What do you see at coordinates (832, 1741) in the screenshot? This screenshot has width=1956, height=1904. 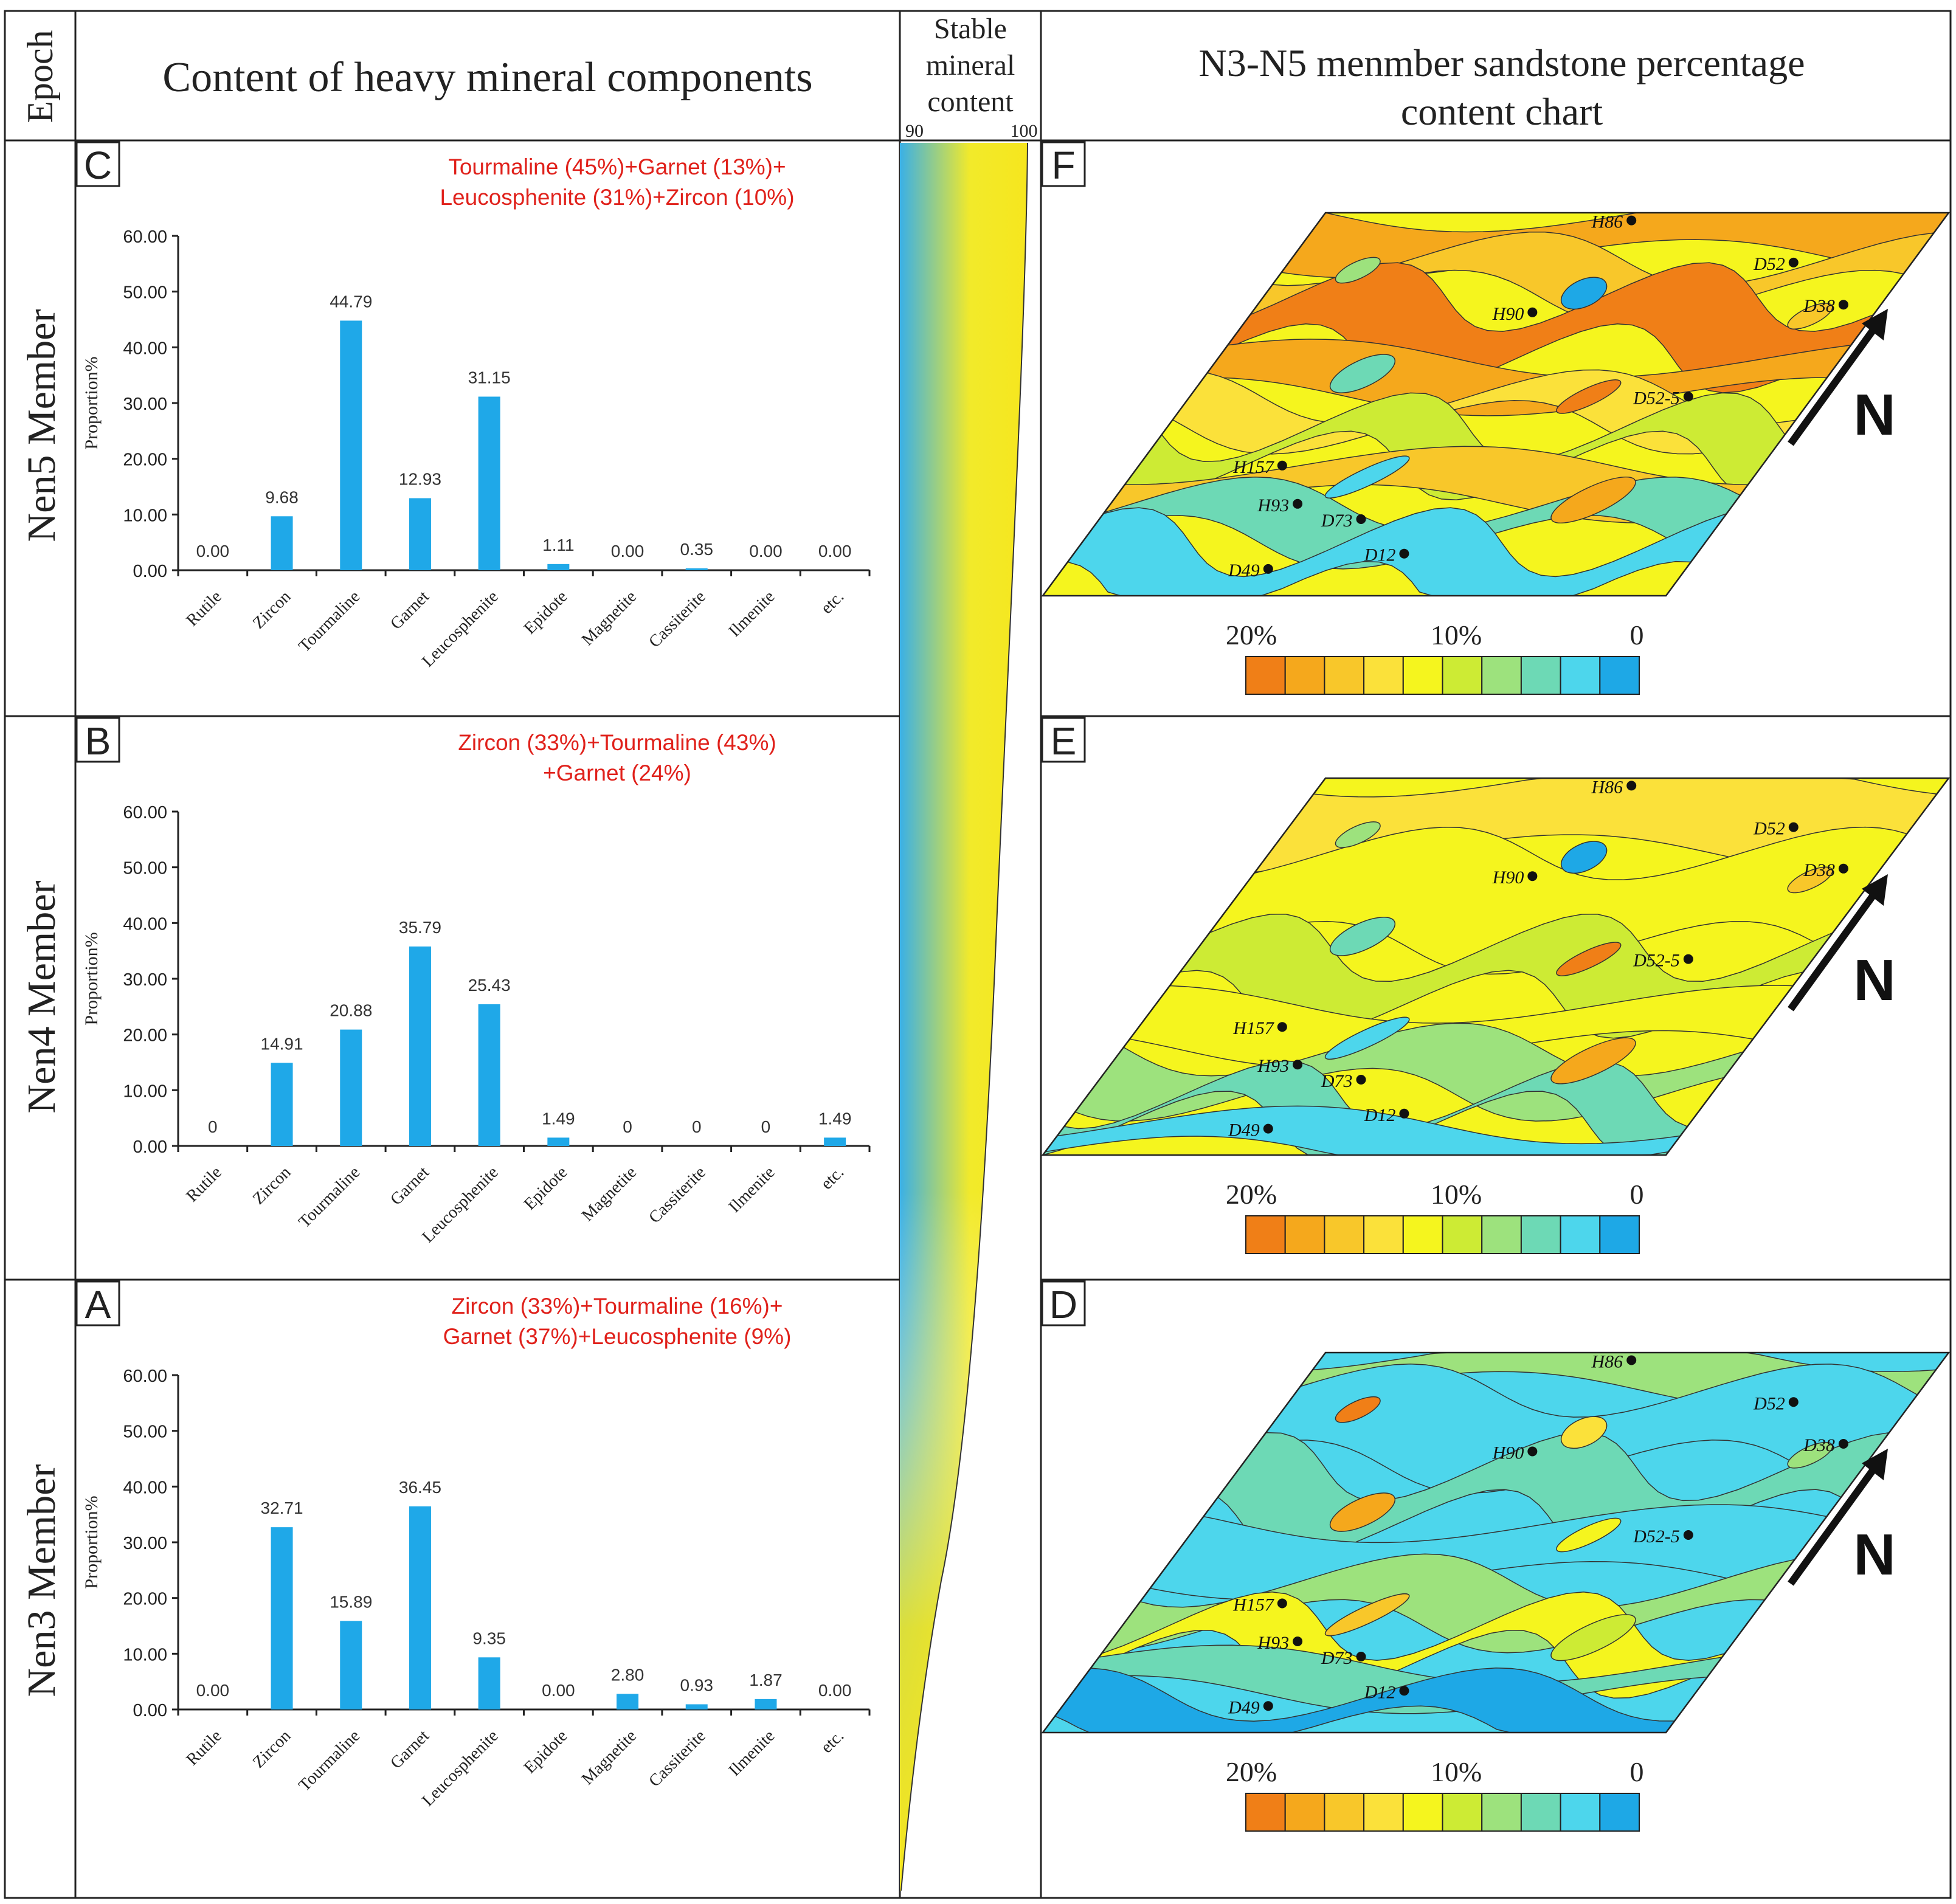 I see `x-tick-label: etc.` at bounding box center [832, 1741].